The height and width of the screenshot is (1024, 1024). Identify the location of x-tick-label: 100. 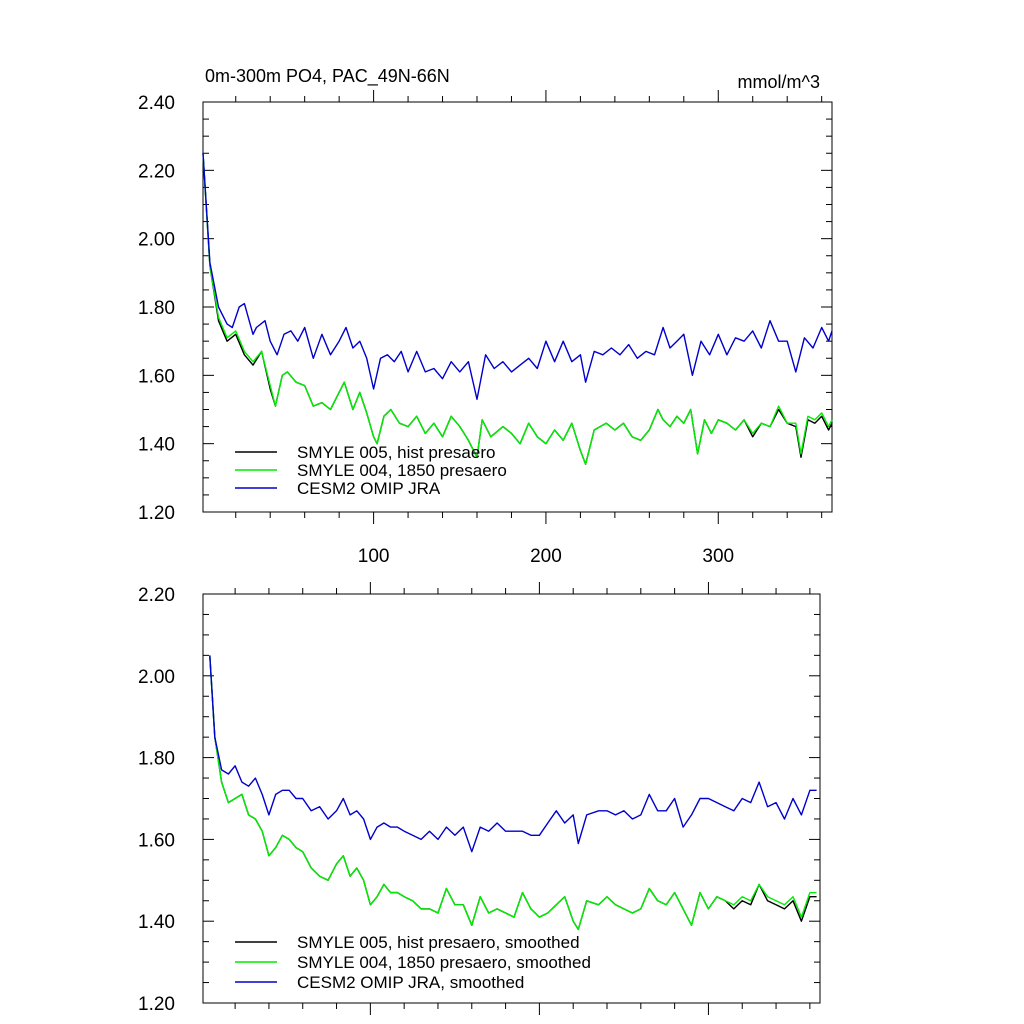
(374, 556).